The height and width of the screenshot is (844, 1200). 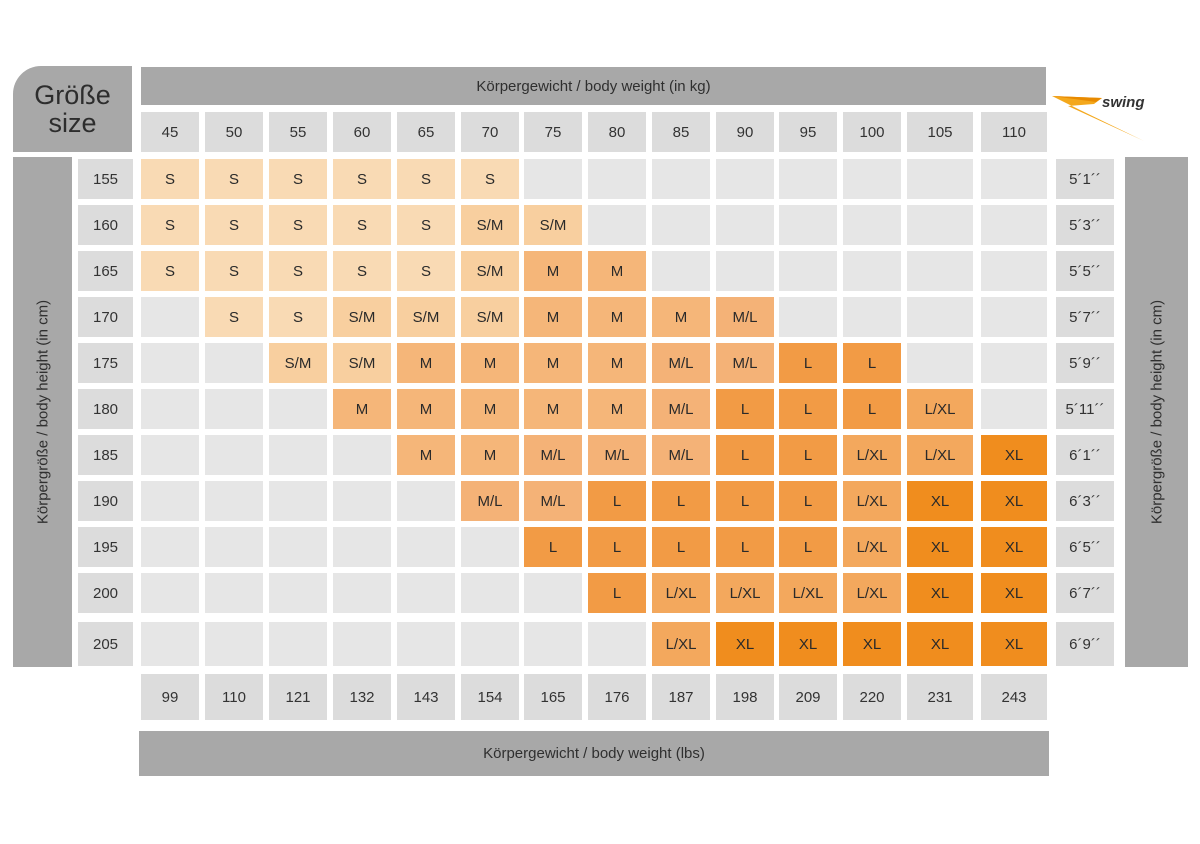 I want to click on weight-kg-header: 75, so click(x=553, y=132).